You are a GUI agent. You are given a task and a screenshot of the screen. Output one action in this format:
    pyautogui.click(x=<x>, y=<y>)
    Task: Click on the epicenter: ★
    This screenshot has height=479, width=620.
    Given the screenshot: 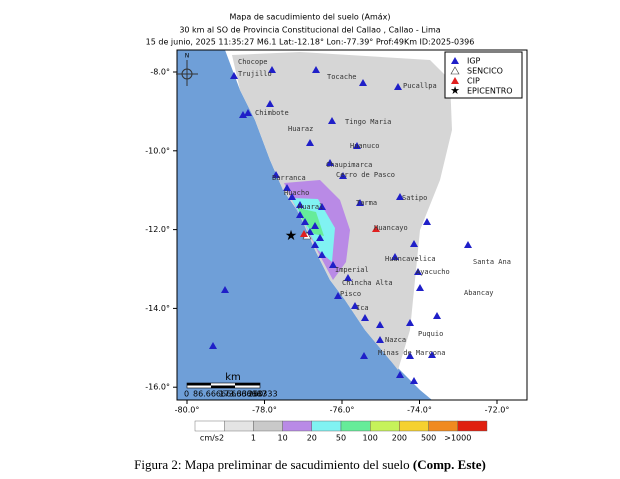 What is the action you would take?
    pyautogui.click(x=291, y=236)
    